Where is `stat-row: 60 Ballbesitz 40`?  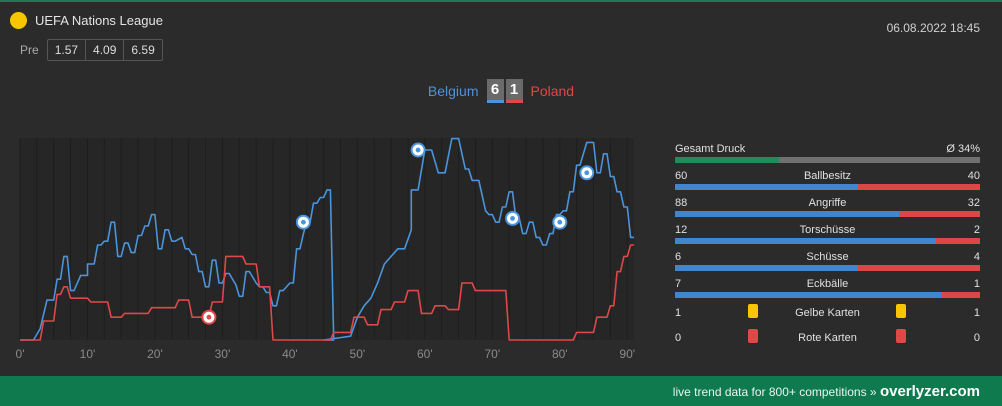
stat-row: 60 Ballbesitz 40 is located at coordinates (827, 180).